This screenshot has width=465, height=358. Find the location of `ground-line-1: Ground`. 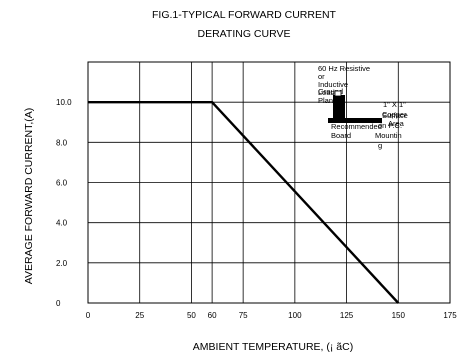

ground-line-1: Ground is located at coordinates (330, 91).